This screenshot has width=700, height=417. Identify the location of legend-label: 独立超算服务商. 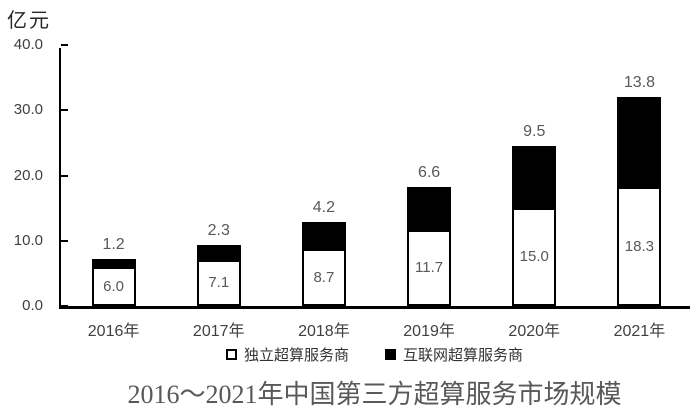
(296, 355).